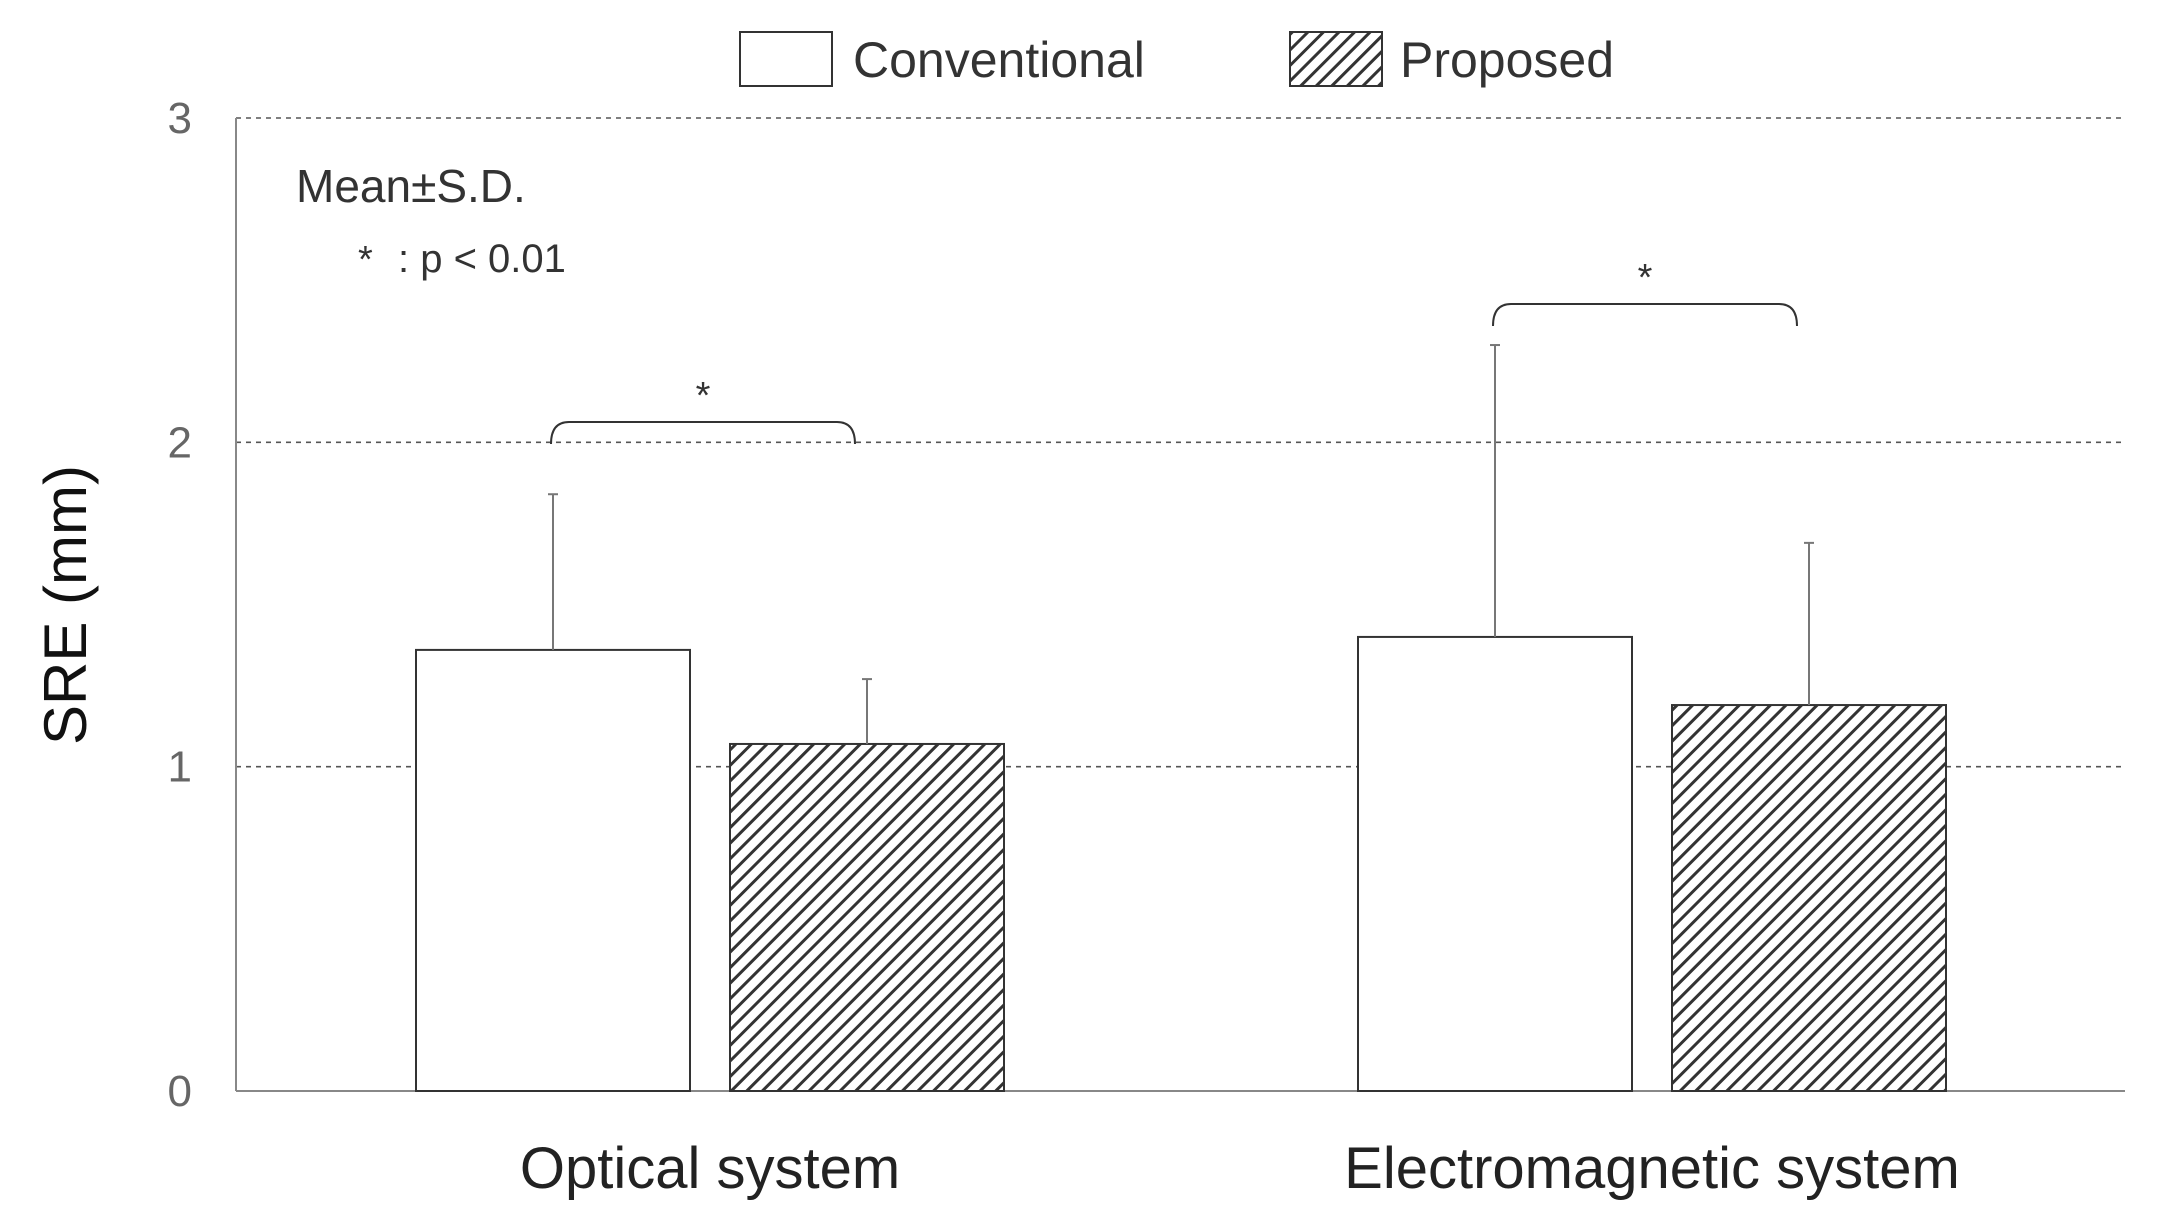  I want to click on y-tick-label: 0, so click(180, 1091).